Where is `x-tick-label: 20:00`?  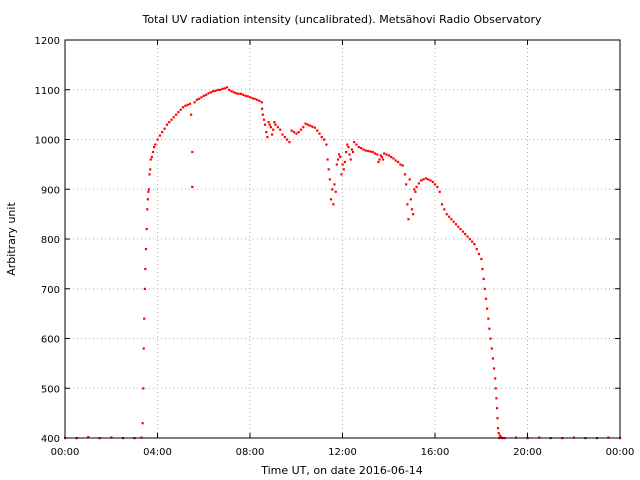 x-tick-label: 20:00 is located at coordinates (527, 452).